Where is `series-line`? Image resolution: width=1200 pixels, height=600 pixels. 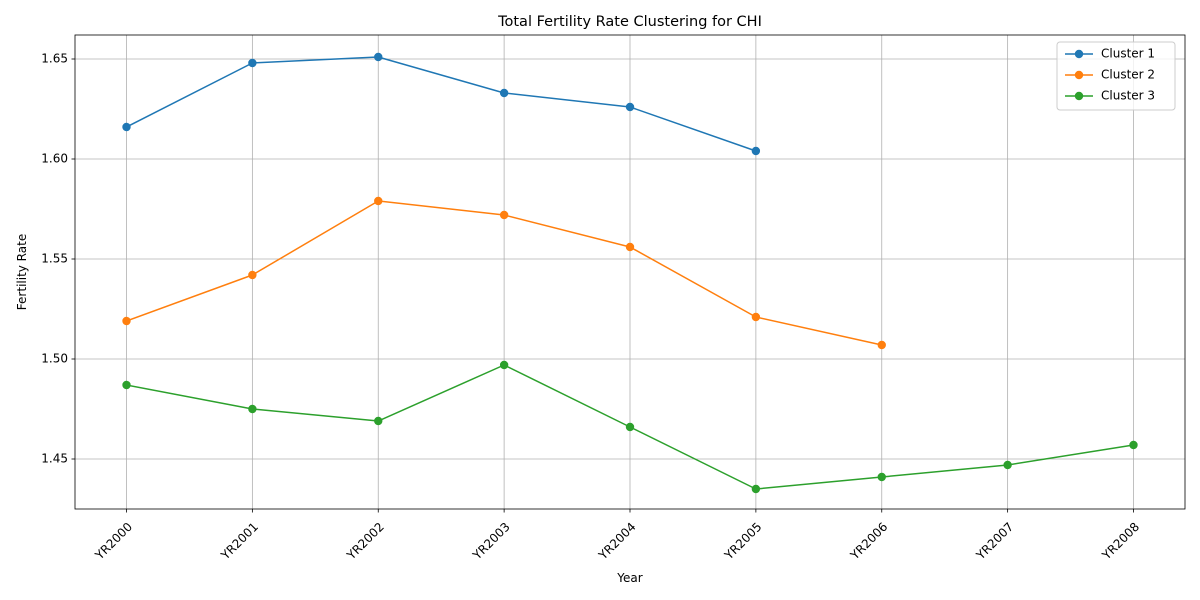
series-line is located at coordinates (441, 104).